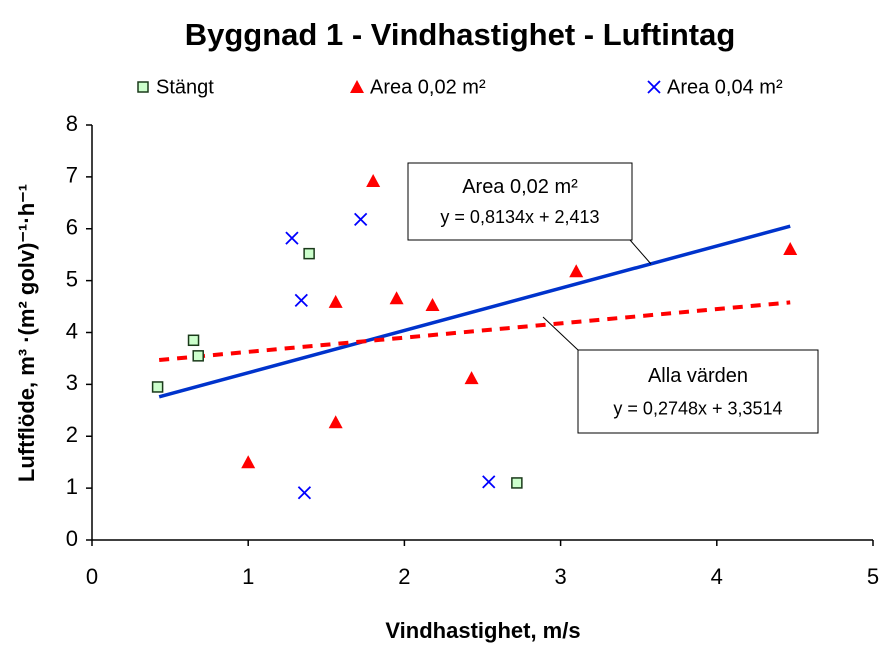  Describe the element at coordinates (26, 333) in the screenshot. I see `y-axis-label: Luftflöde, m³ ·(m² golv)⁻¹·h⁻¹` at that location.